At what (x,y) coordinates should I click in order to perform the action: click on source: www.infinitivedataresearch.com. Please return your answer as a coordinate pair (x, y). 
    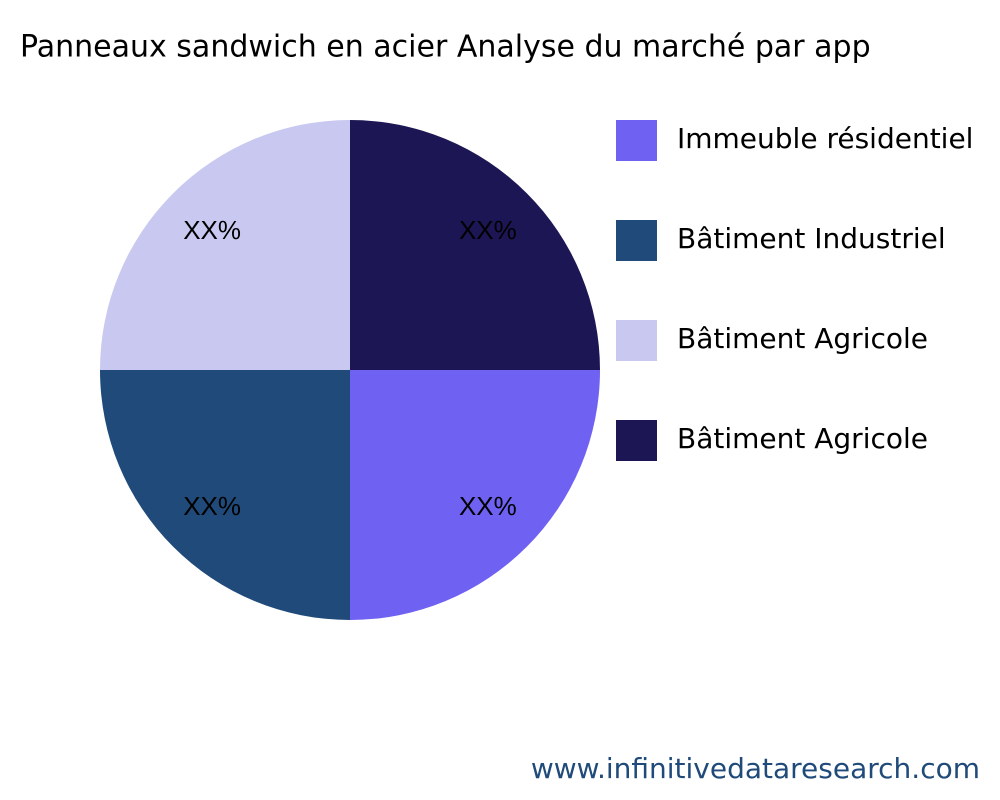
    Looking at the image, I should click on (755, 768).